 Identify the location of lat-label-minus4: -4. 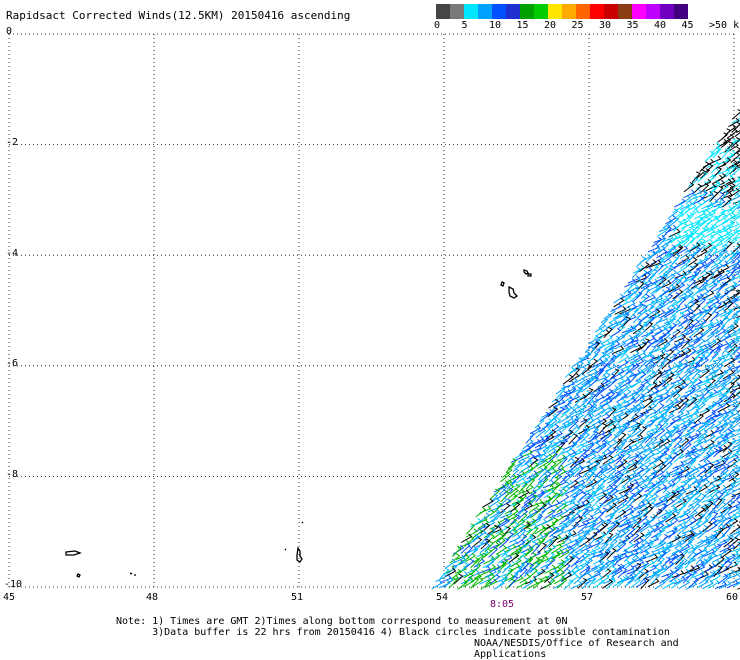
(12, 253).